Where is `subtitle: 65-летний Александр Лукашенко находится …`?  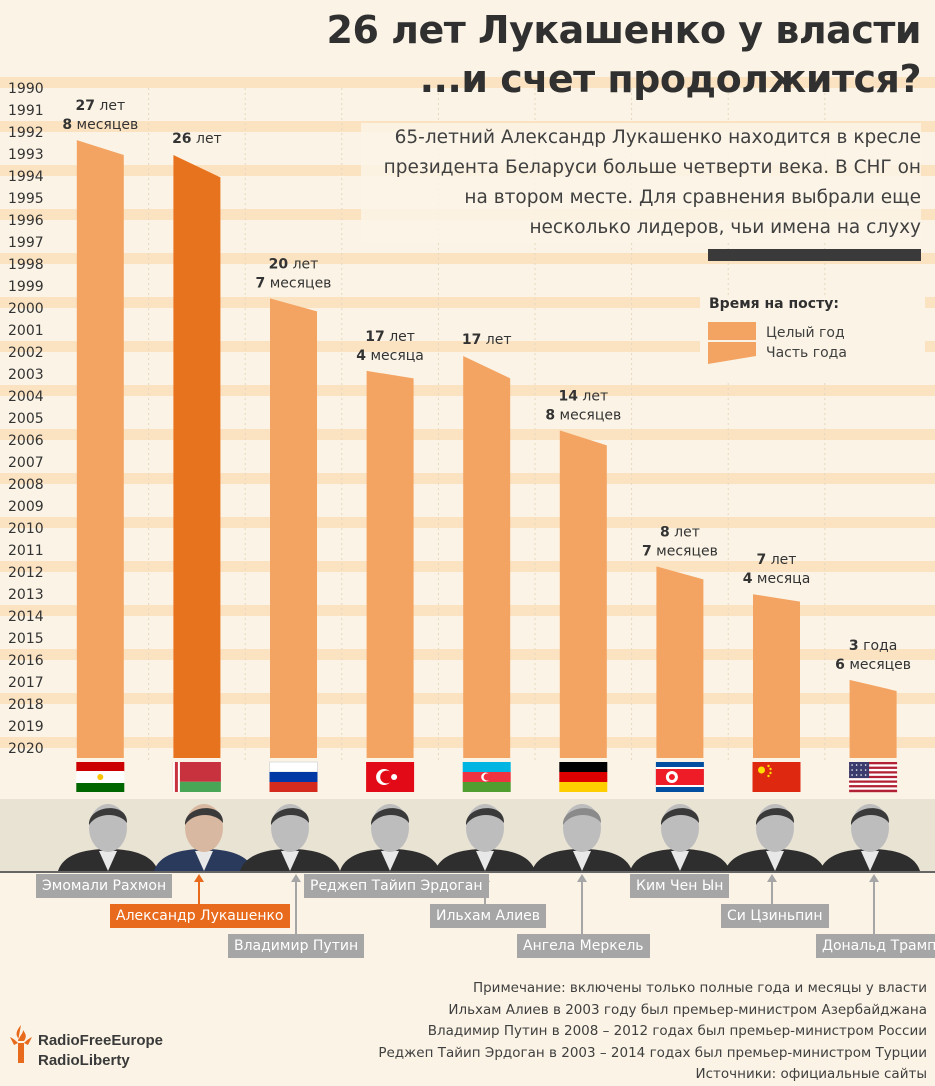
subtitle: 65-летний Александр Лукашенко находится … is located at coordinates (641, 183).